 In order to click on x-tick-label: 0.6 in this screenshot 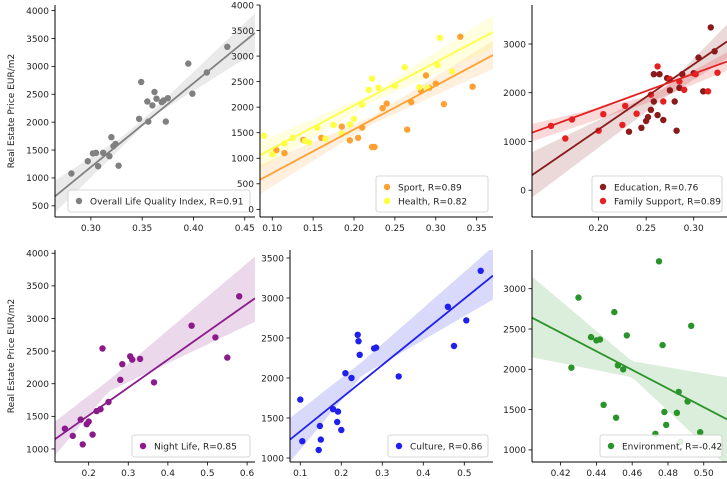, I will do `click(247, 474)`.